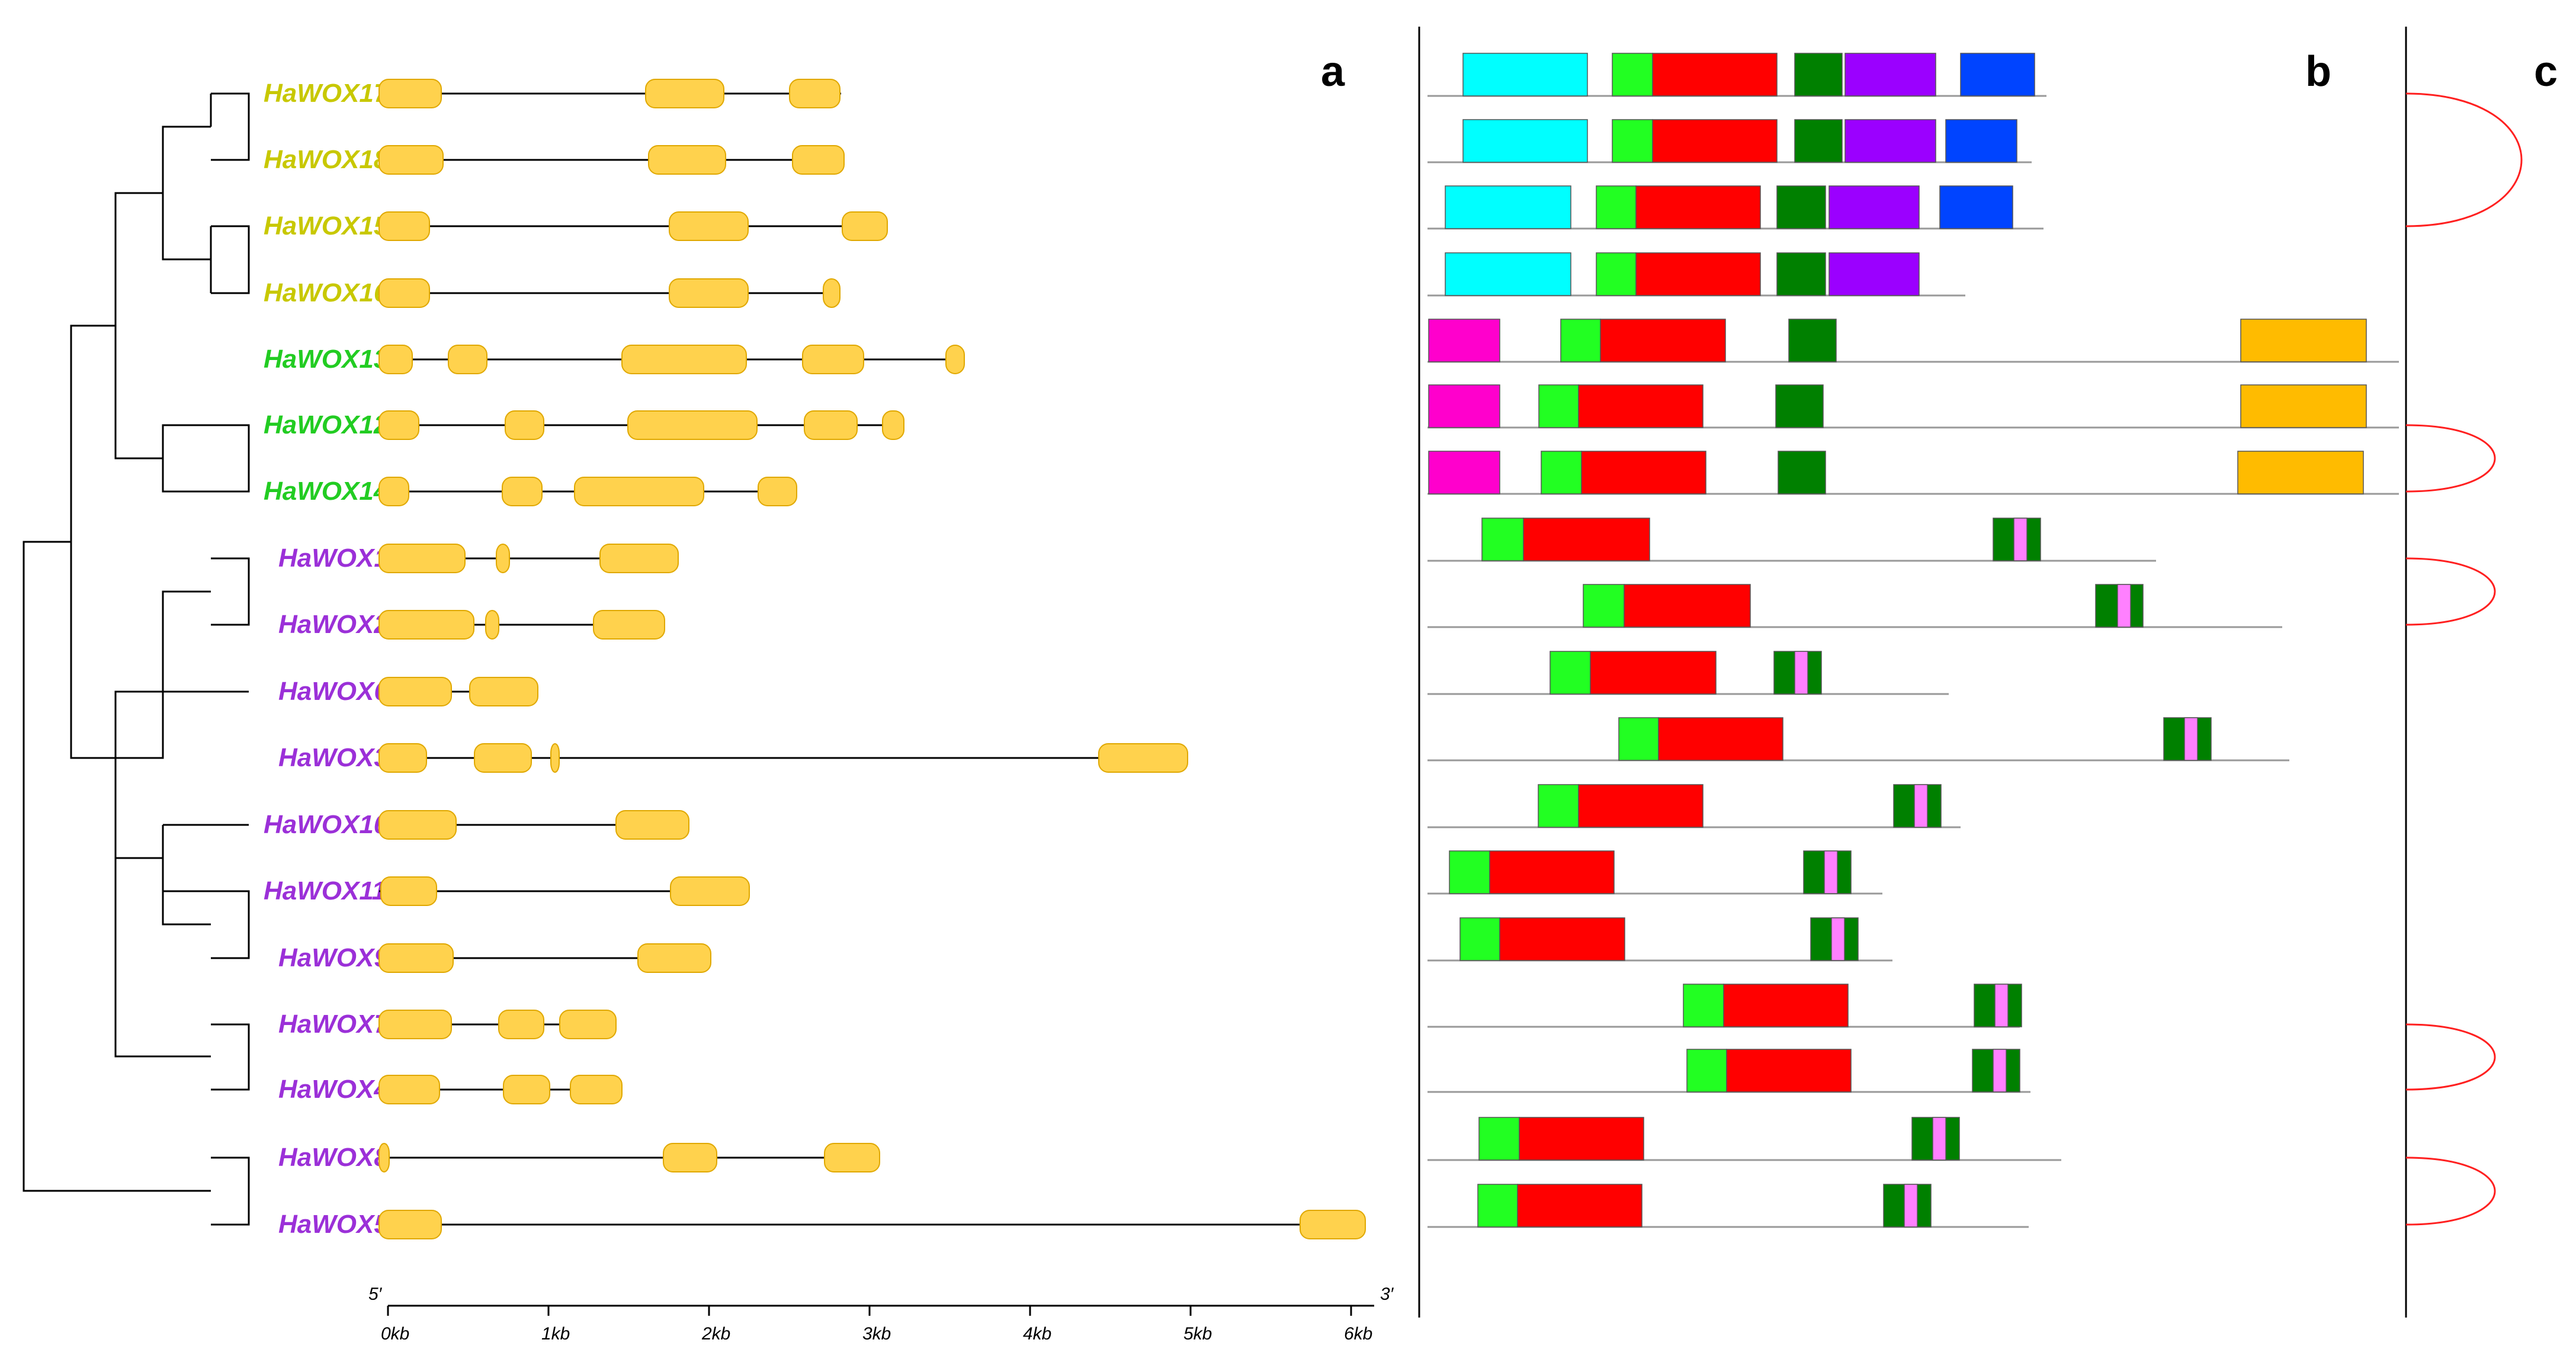 This screenshot has height=1359, width=2576. I want to click on gene-label: HaWOX4, so click(333, 1089).